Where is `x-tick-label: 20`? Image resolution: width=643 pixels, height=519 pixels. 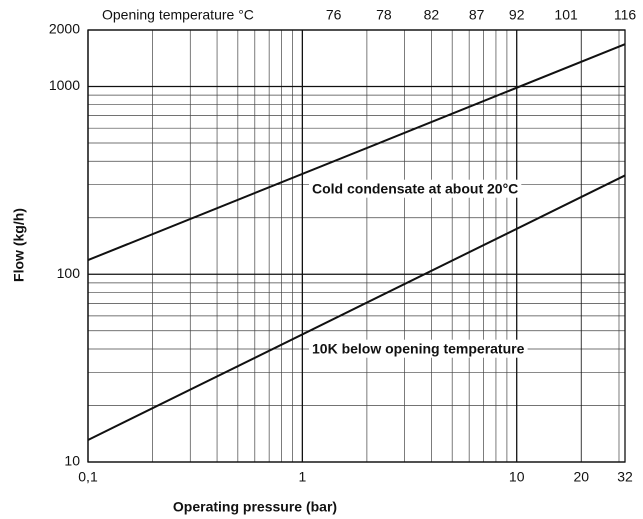
x-tick-label: 20 is located at coordinates (581, 477).